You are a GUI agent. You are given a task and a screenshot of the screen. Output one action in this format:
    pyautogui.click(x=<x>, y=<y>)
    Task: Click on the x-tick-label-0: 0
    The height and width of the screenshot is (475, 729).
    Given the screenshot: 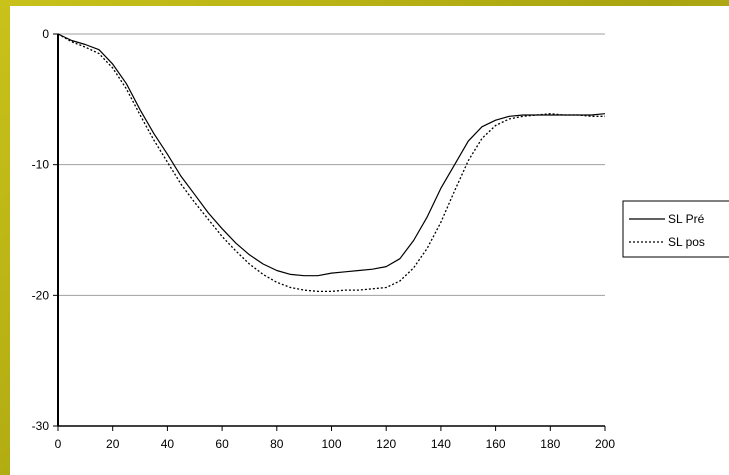 What is the action you would take?
    pyautogui.click(x=58, y=444)
    